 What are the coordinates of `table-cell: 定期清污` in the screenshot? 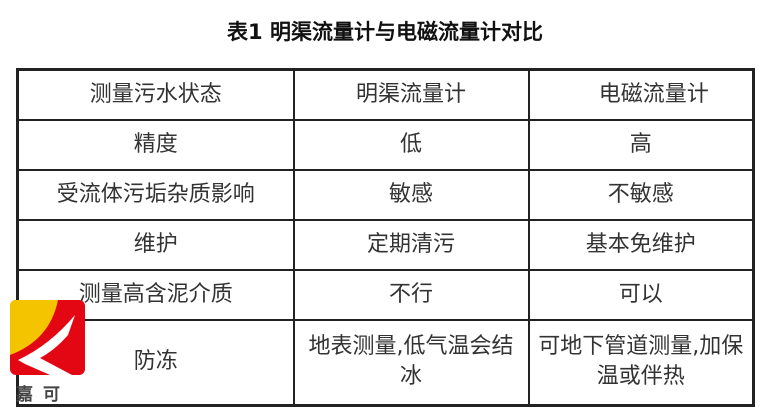 It's located at (411, 244).